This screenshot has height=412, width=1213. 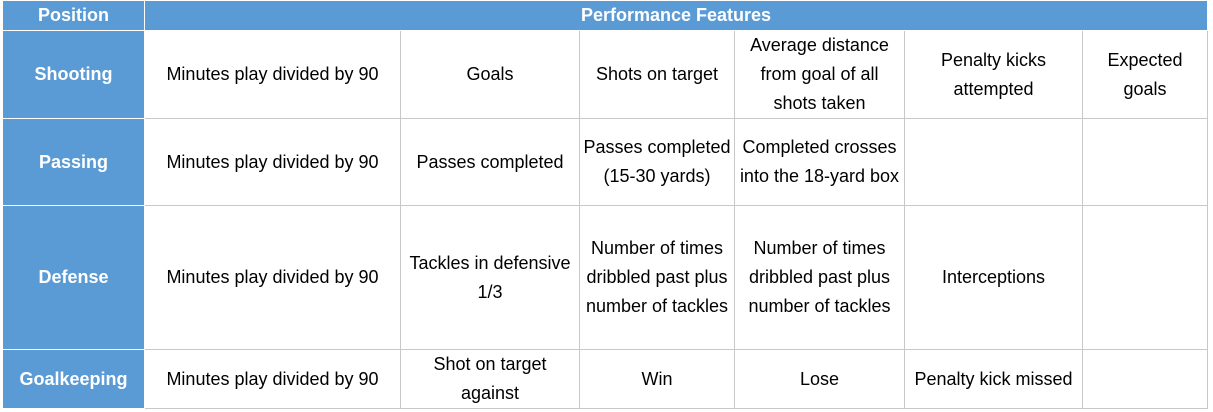 What do you see at coordinates (819, 162) in the screenshot?
I see `table-cell: Completed crosses into the 18-yard box` at bounding box center [819, 162].